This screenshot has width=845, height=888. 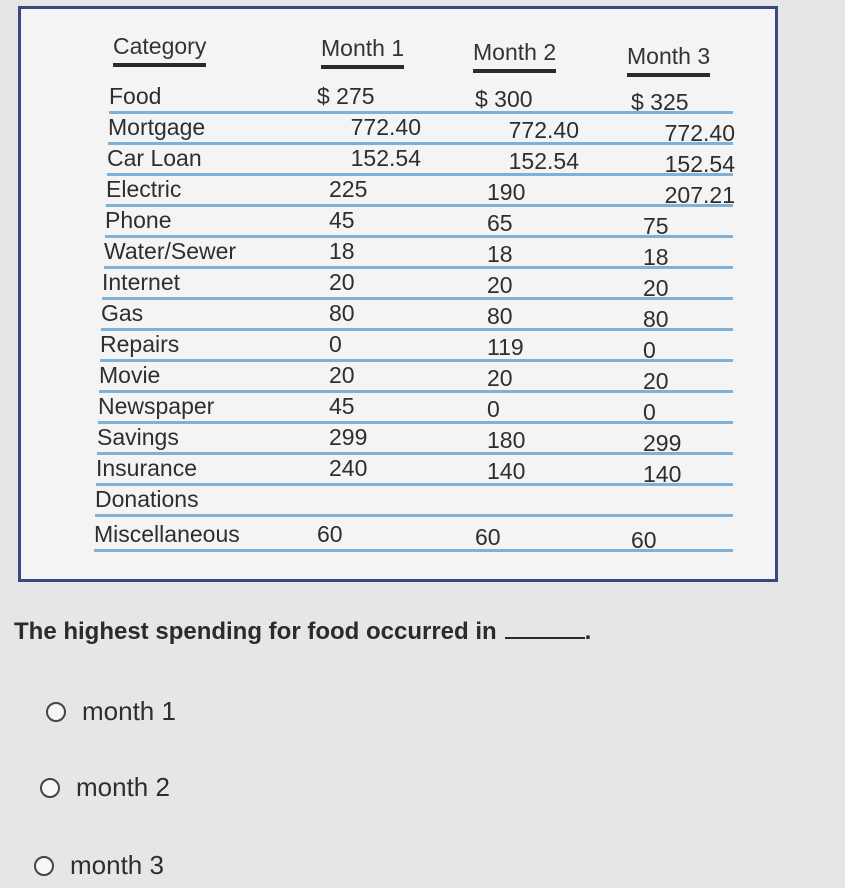 I want to click on row-category: Insurance, so click(x=147, y=468).